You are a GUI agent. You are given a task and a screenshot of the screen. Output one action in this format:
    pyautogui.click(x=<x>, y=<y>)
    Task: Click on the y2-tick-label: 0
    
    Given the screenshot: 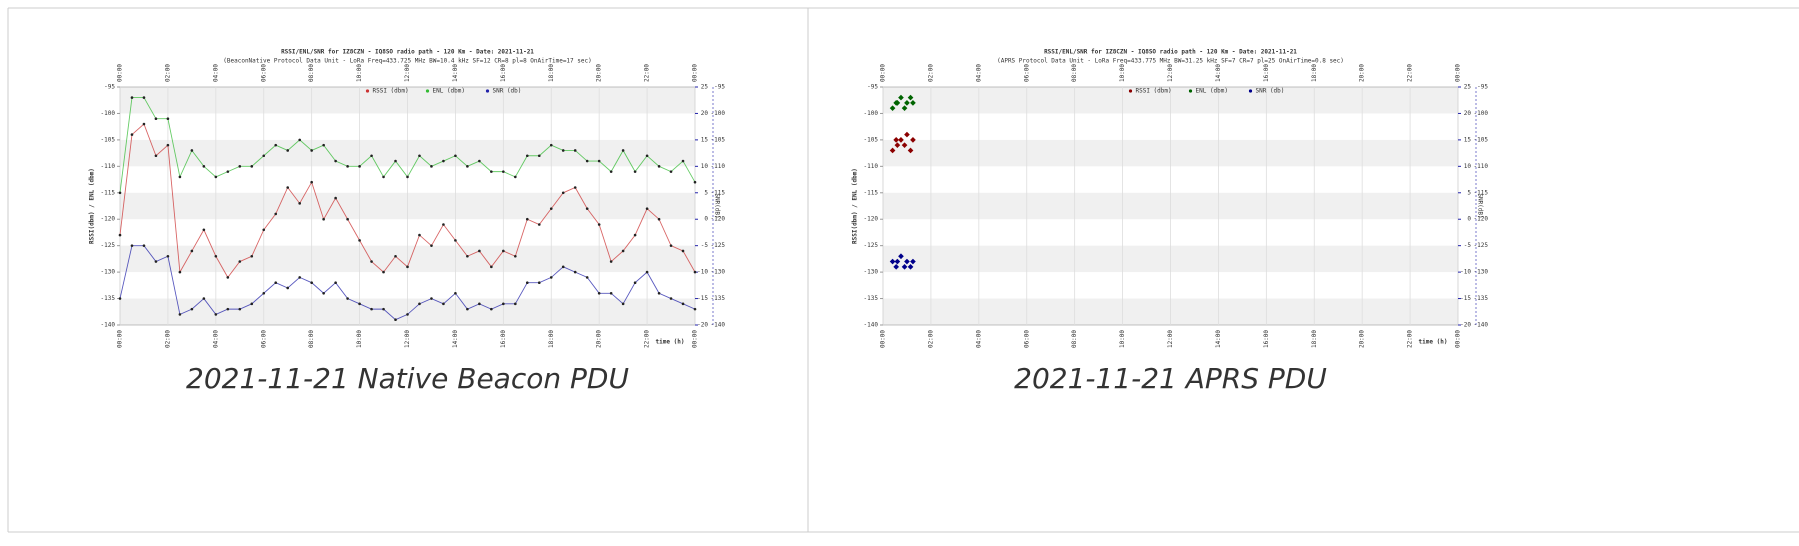 What is the action you would take?
    pyautogui.click(x=706, y=219)
    